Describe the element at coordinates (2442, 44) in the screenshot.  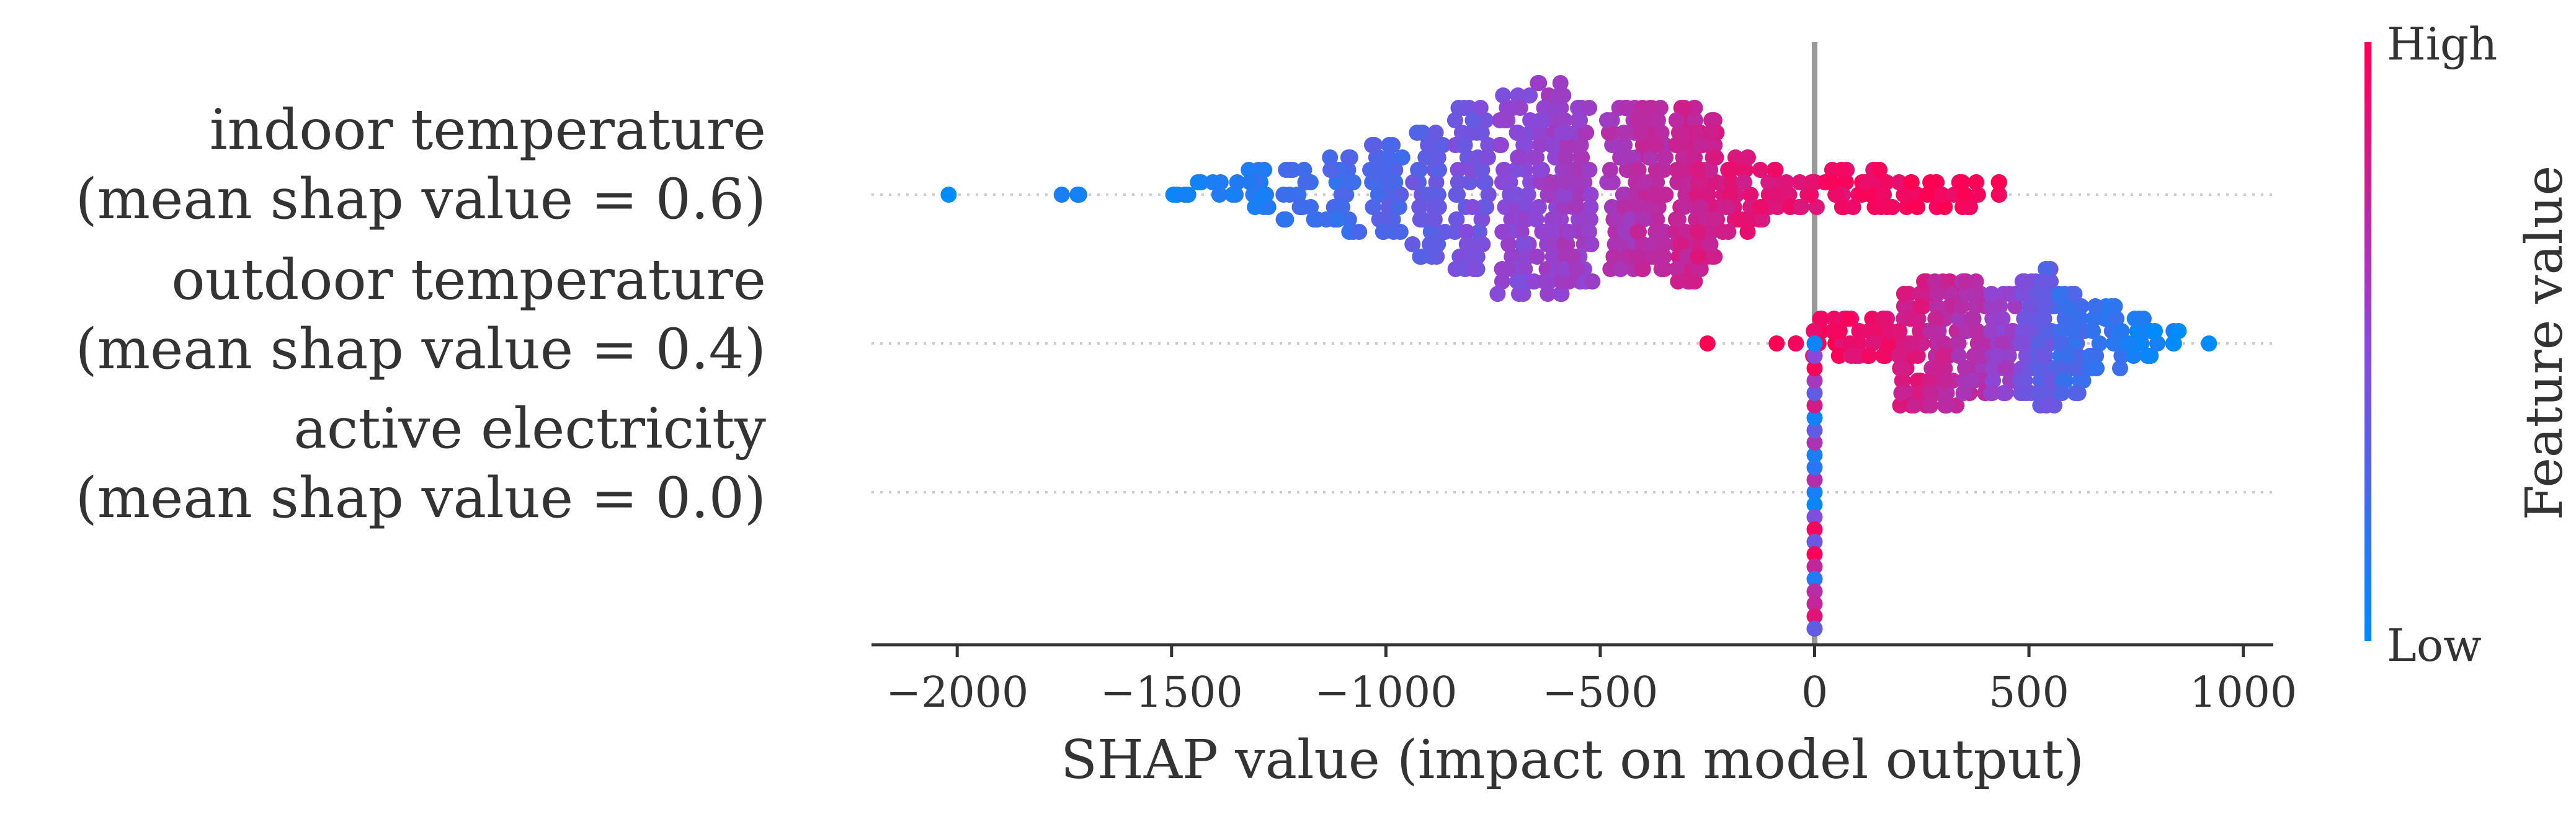
I see `colorbar-high-label: High` at that location.